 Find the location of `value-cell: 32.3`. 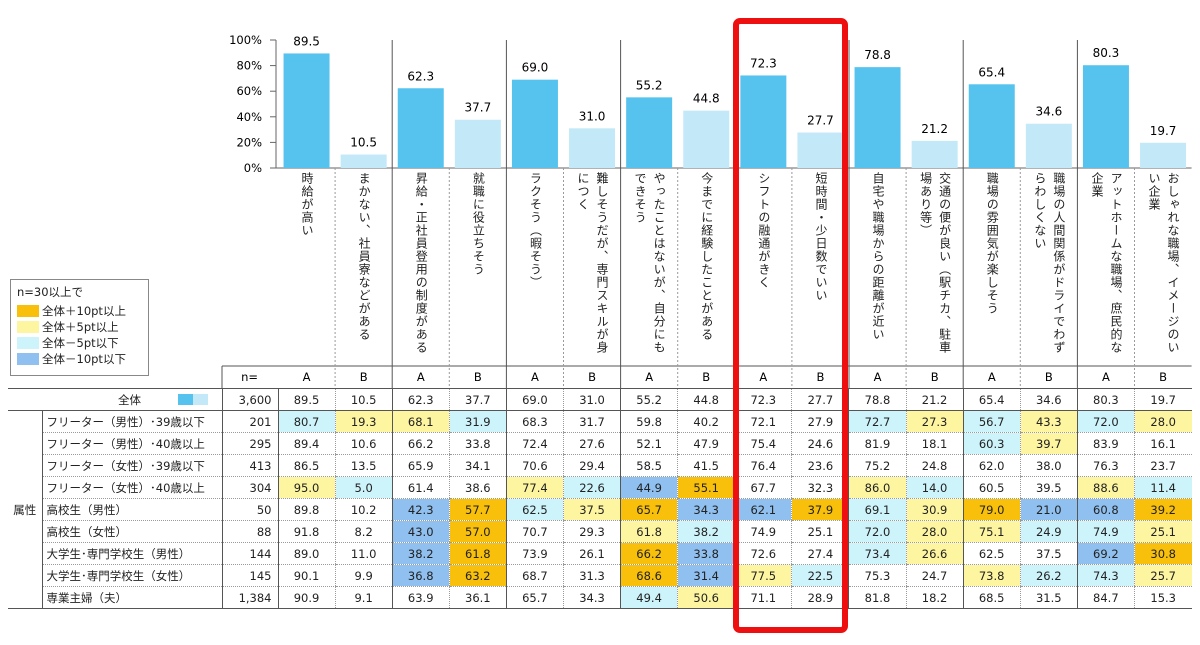

value-cell: 32.3 is located at coordinates (820, 487).